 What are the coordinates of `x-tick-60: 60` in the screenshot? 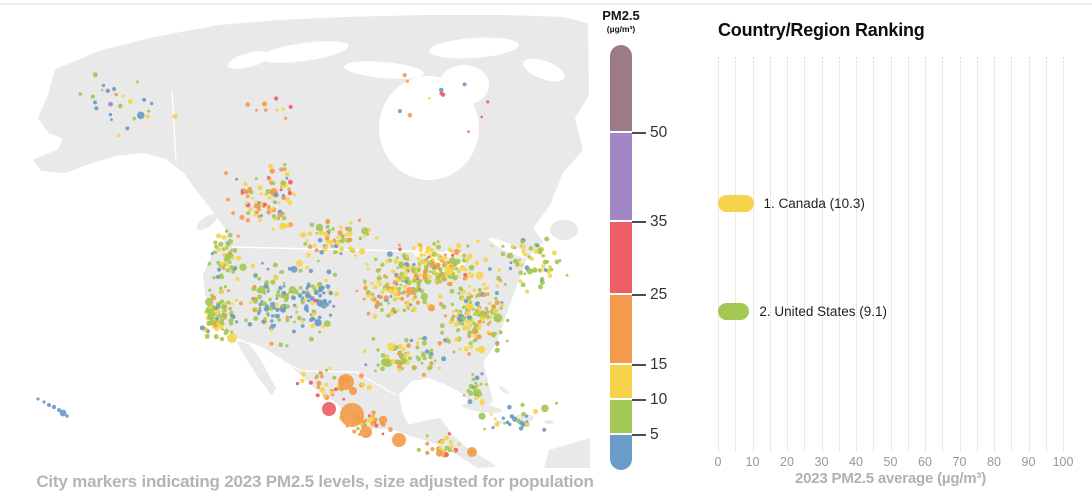 It's located at (925, 462).